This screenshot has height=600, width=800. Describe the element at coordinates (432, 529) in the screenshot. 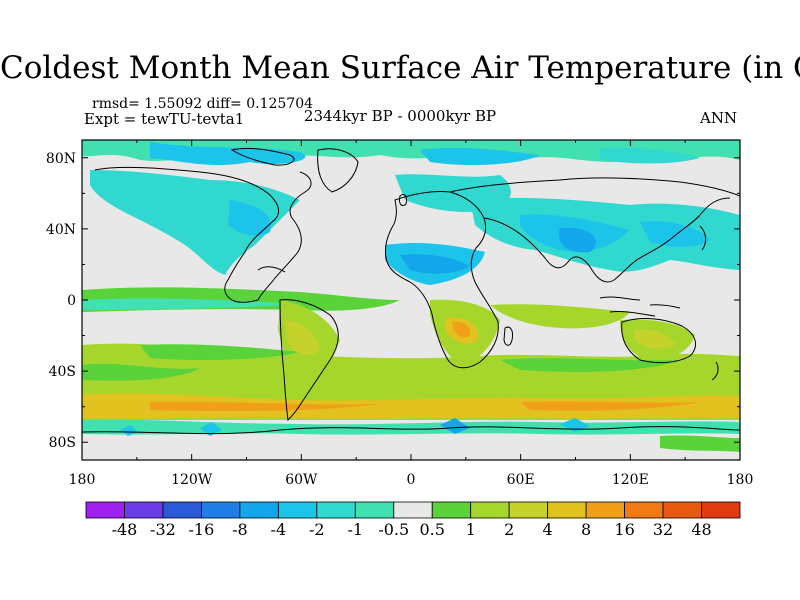

I see `colorbar-tick-label: 0.5` at that location.